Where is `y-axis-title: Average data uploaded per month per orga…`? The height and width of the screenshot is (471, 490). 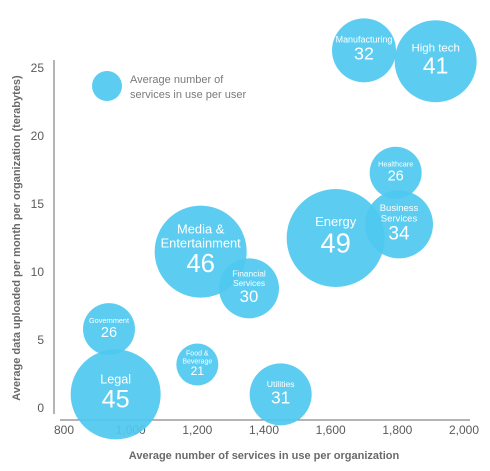
y-axis-title: Average data uploaded per month per orga… is located at coordinates (17, 238).